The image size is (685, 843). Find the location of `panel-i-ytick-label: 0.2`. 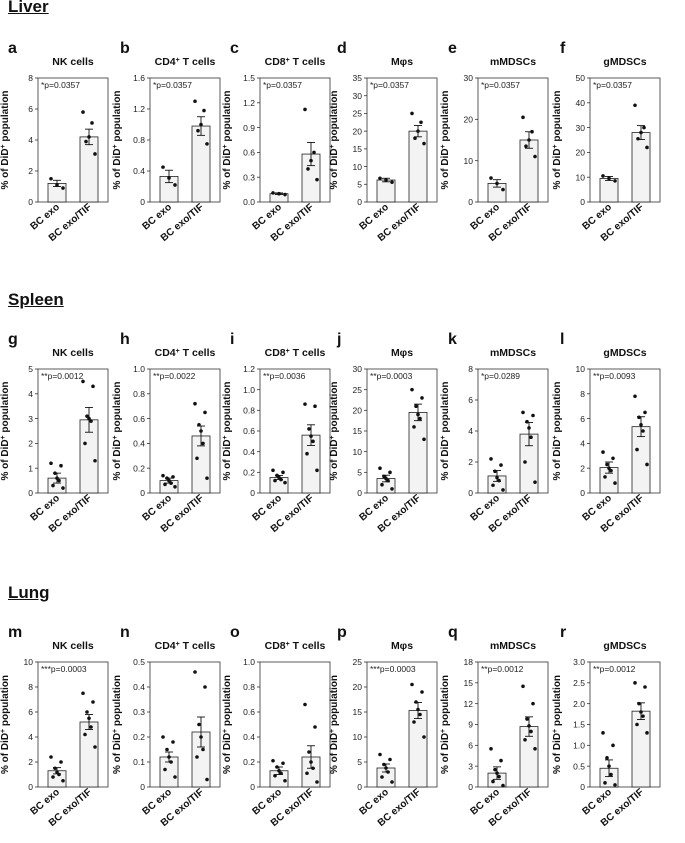

panel-i-ytick-label: 0.2 is located at coordinates (249, 473).